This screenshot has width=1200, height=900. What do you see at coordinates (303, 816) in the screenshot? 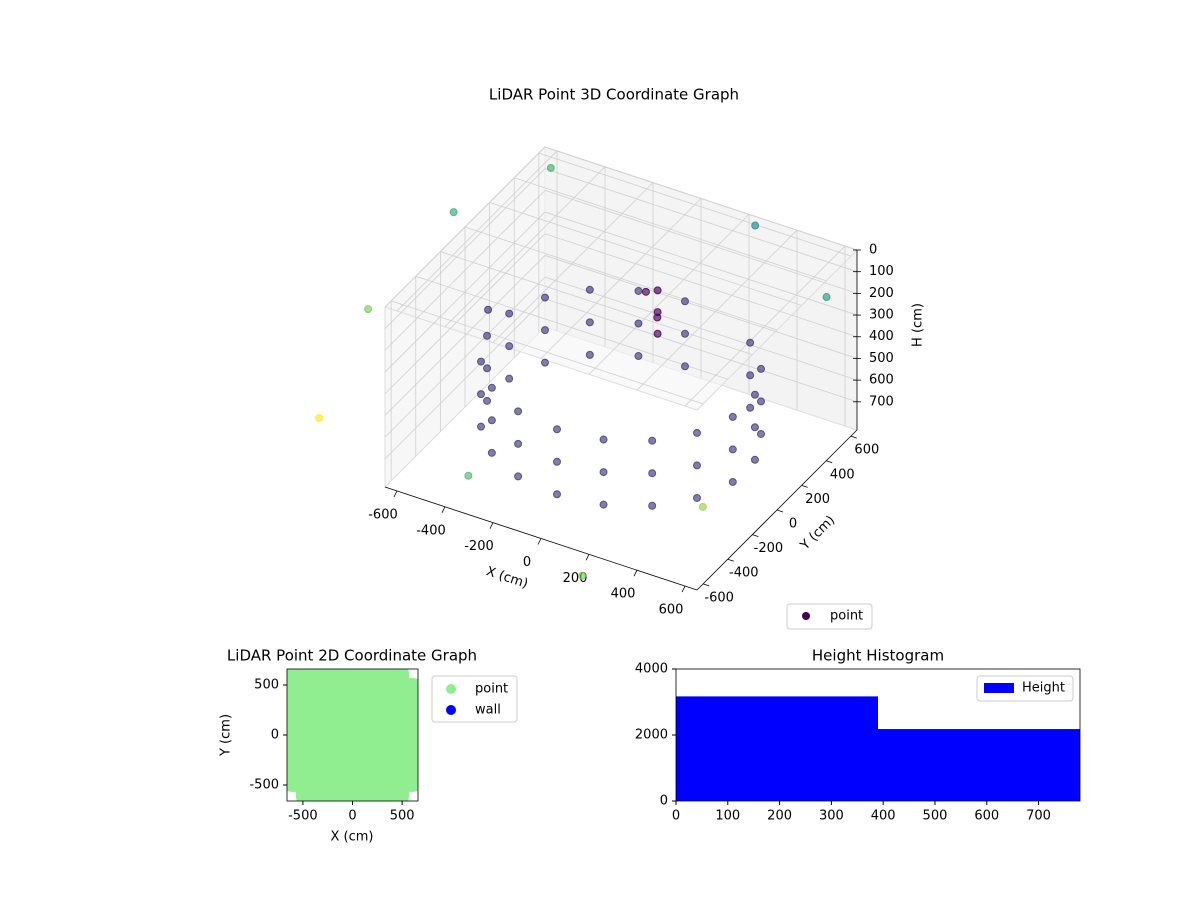
I see `x-tick-label: -500` at bounding box center [303, 816].